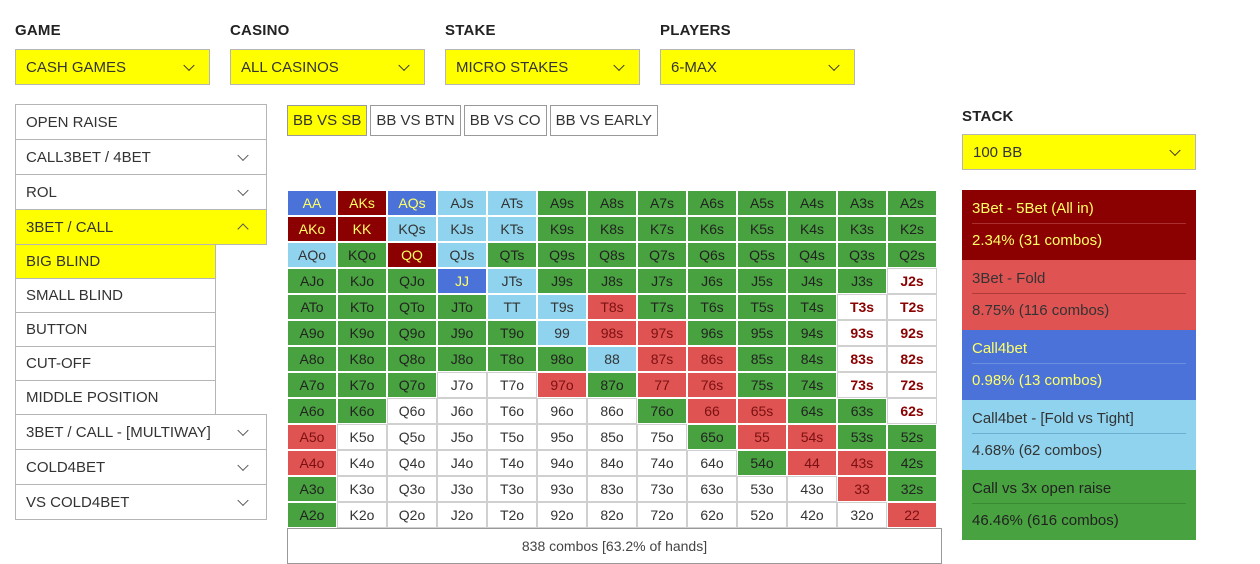 This screenshot has height=564, width=1260. Describe the element at coordinates (762, 255) in the screenshot. I see `hand-cell-Q5s: Q5s` at that location.